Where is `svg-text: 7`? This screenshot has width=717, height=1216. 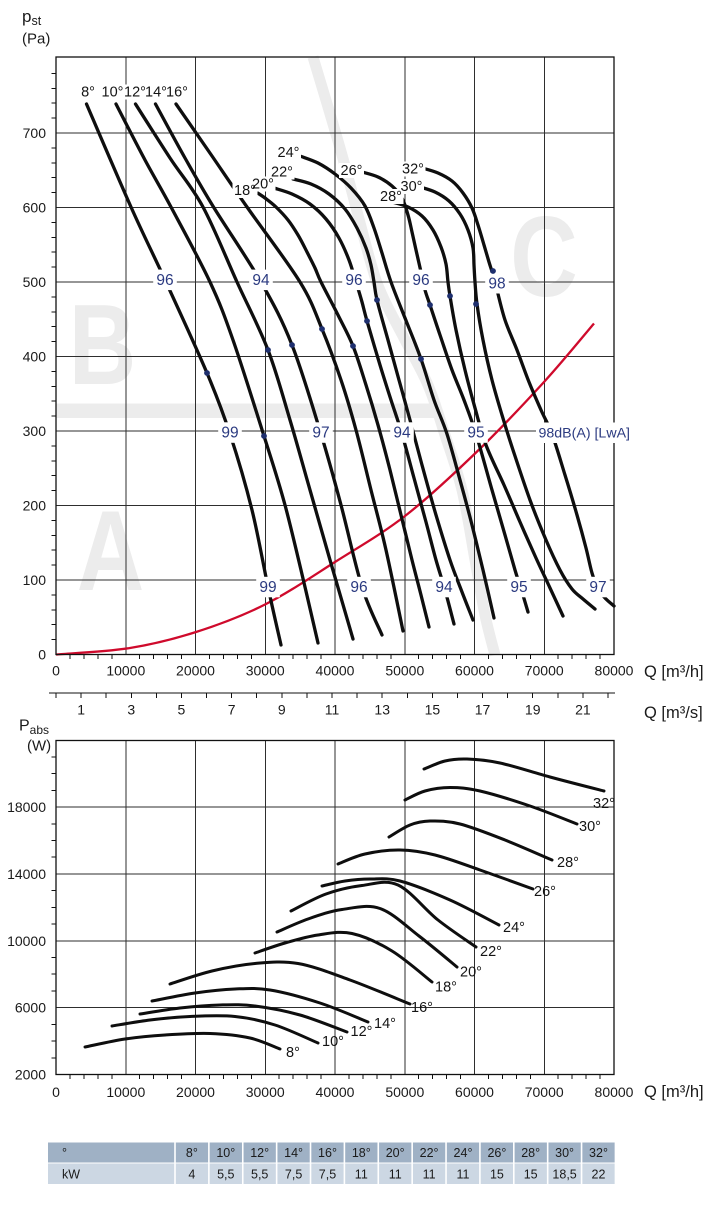
svg-text: 7 is located at coordinates (232, 710).